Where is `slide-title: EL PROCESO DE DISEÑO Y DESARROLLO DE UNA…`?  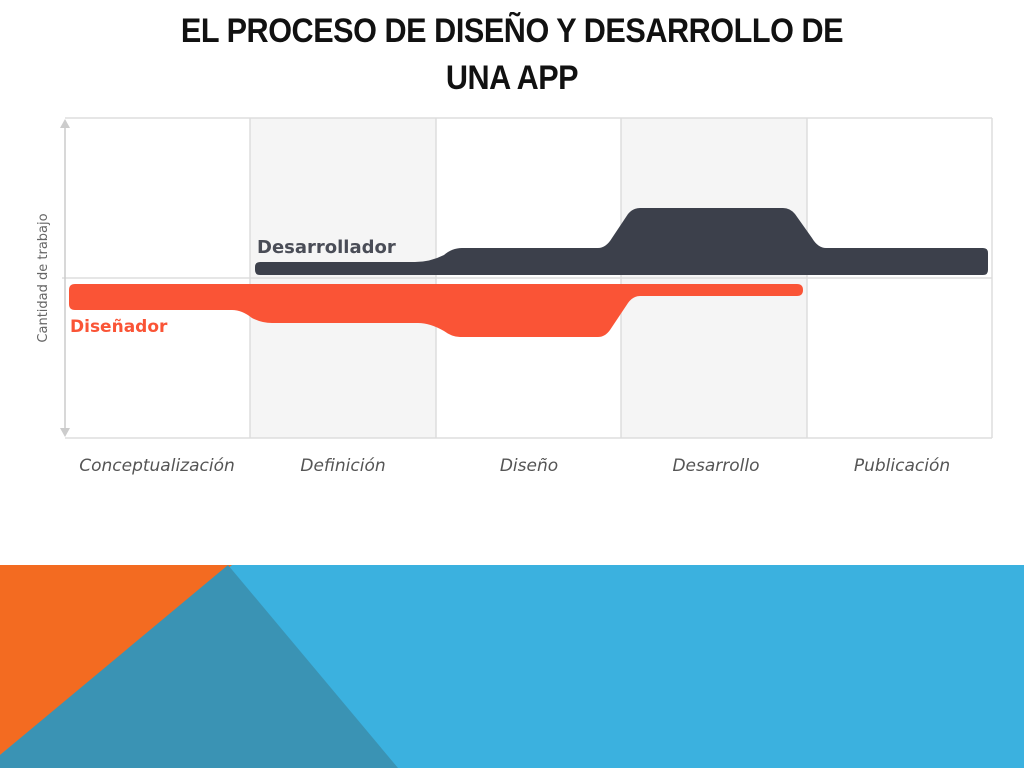 slide-title: EL PROCESO DE DISEÑO Y DESARROLLO DE UNA… is located at coordinates (512, 55).